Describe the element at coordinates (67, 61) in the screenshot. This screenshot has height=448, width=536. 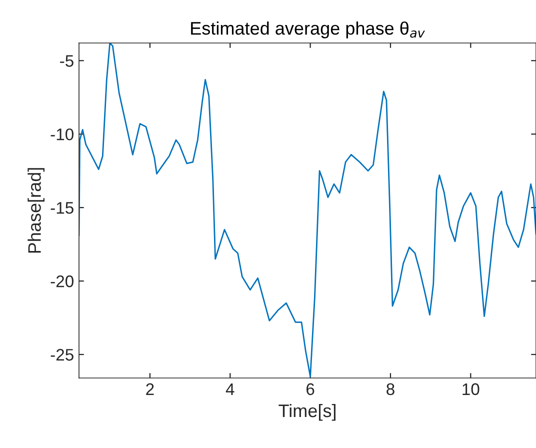
I see `y-tick-label: -5` at that location.